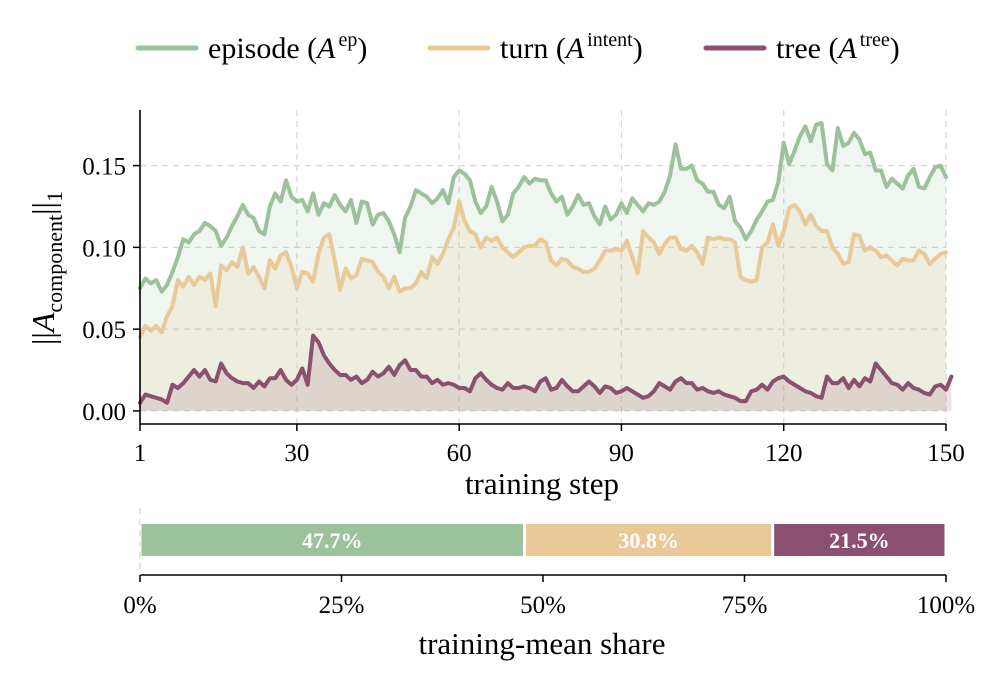 The image size is (997, 679). I want to click on share-x-tick-label-2: 50%, so click(543, 605).